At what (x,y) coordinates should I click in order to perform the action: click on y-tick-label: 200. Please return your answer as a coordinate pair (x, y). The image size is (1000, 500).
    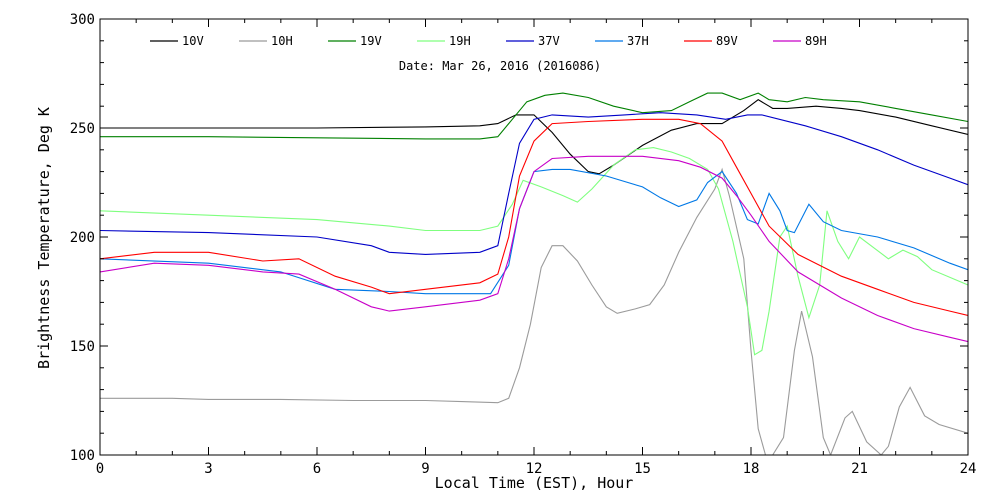
    Looking at the image, I should click on (82, 238).